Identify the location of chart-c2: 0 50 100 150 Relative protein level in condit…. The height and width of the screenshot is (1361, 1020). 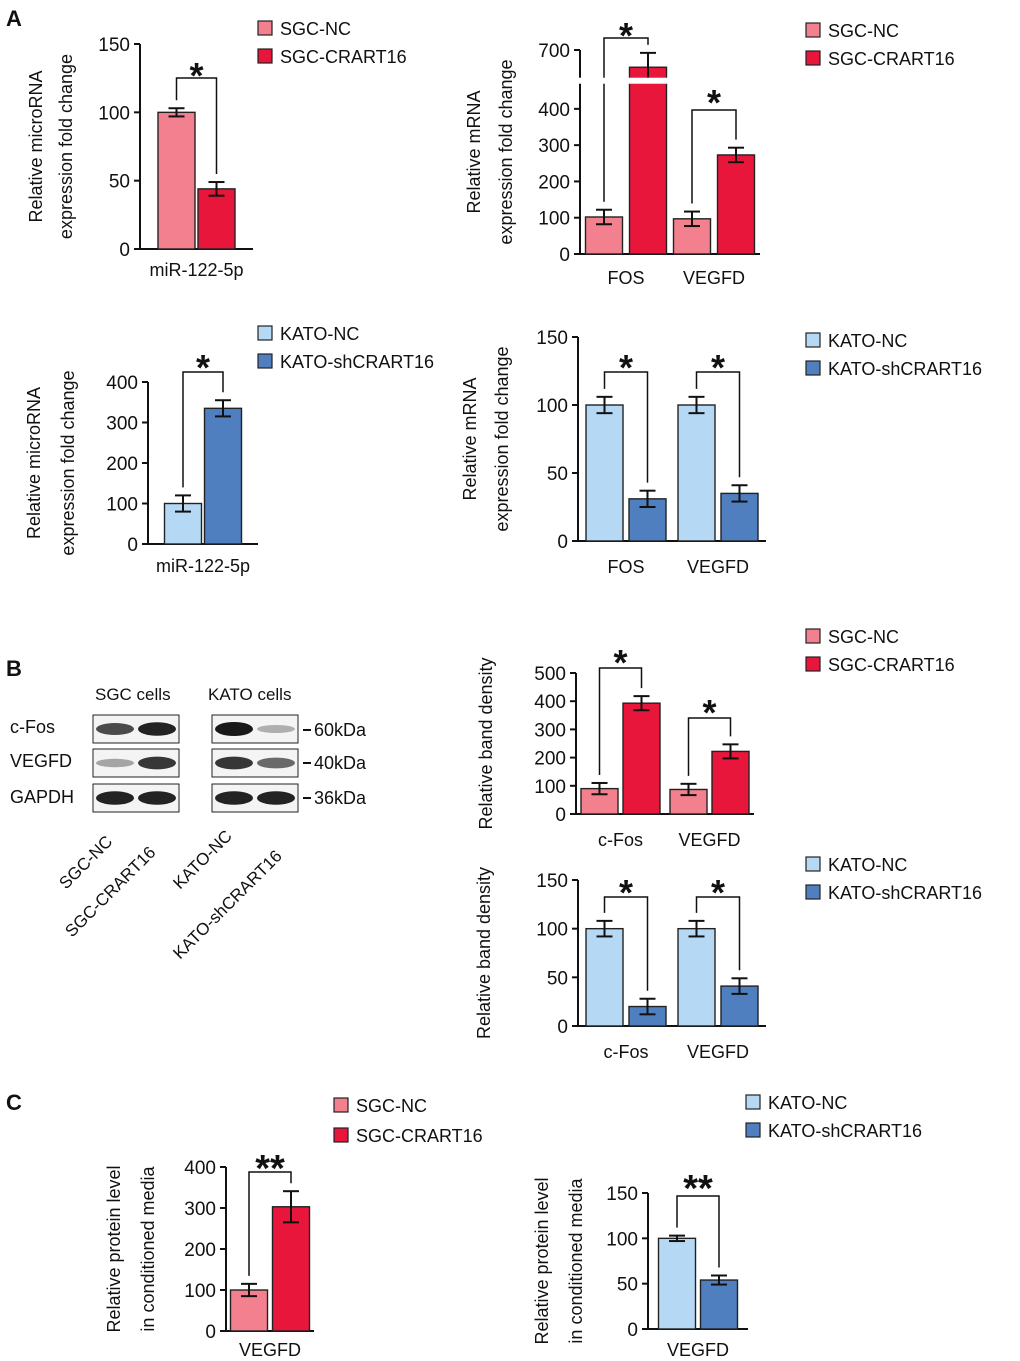
(727, 1226).